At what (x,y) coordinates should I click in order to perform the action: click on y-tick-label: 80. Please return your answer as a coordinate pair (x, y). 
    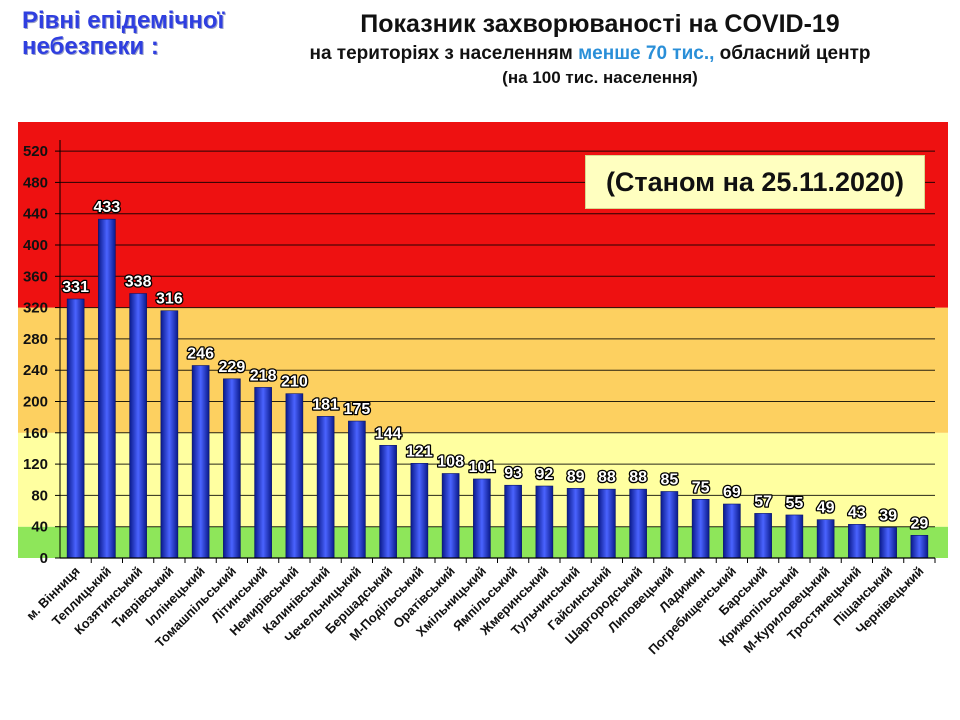
    Looking at the image, I should click on (39, 495).